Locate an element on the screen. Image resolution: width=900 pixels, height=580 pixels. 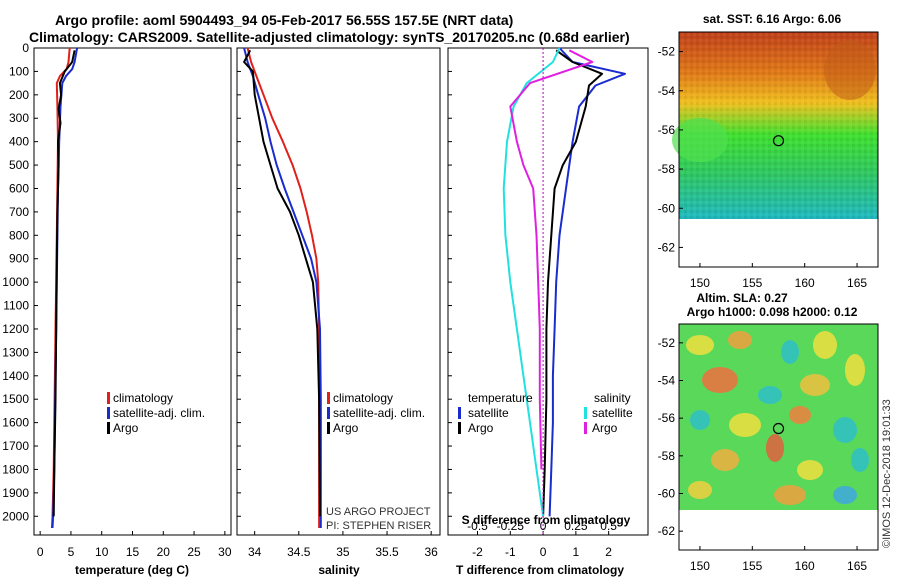
sst-cool-patch is located at coordinates (700, 140).